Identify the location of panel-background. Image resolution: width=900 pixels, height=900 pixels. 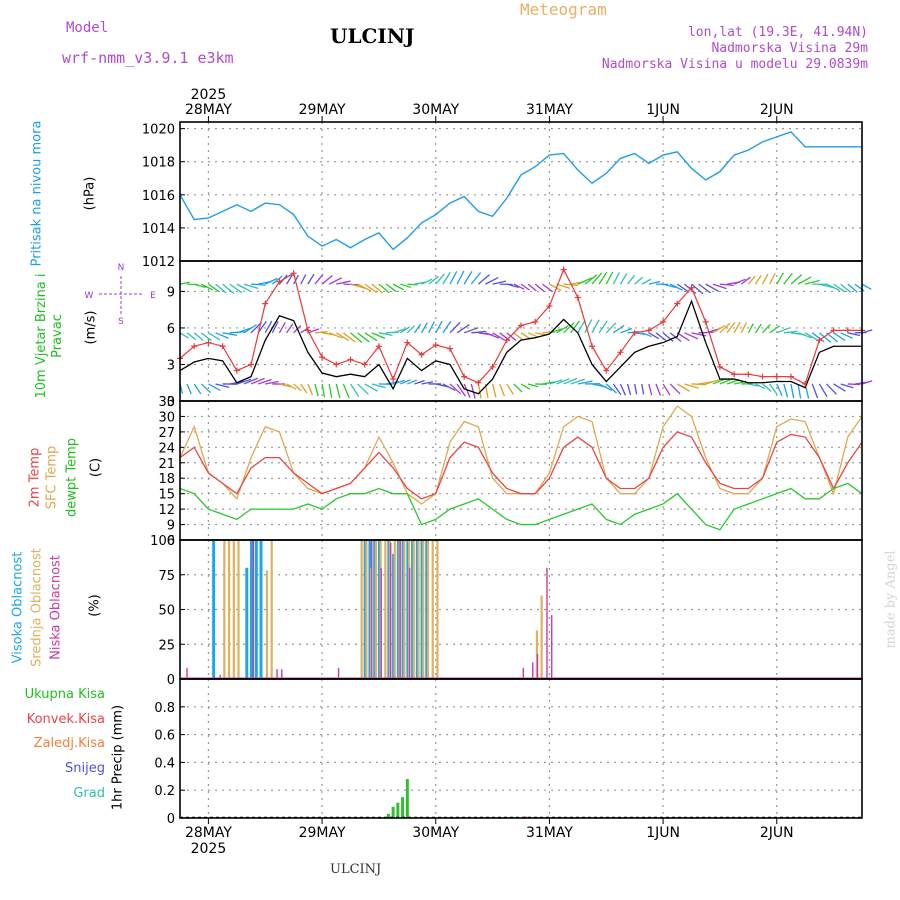
(521, 470).